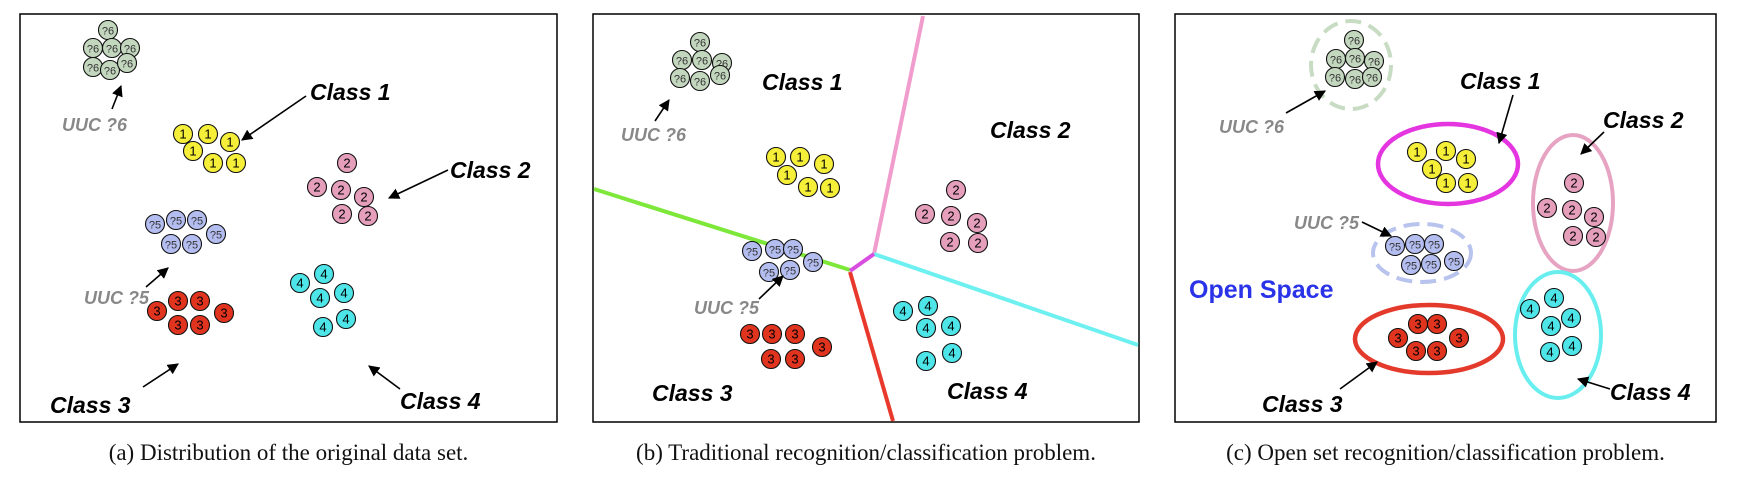 Image resolution: width=1738 pixels, height=480 pixels. Describe the element at coordinates (1351, 65) in the screenshot. I see `boundary-ellipse-uuc6` at that location.